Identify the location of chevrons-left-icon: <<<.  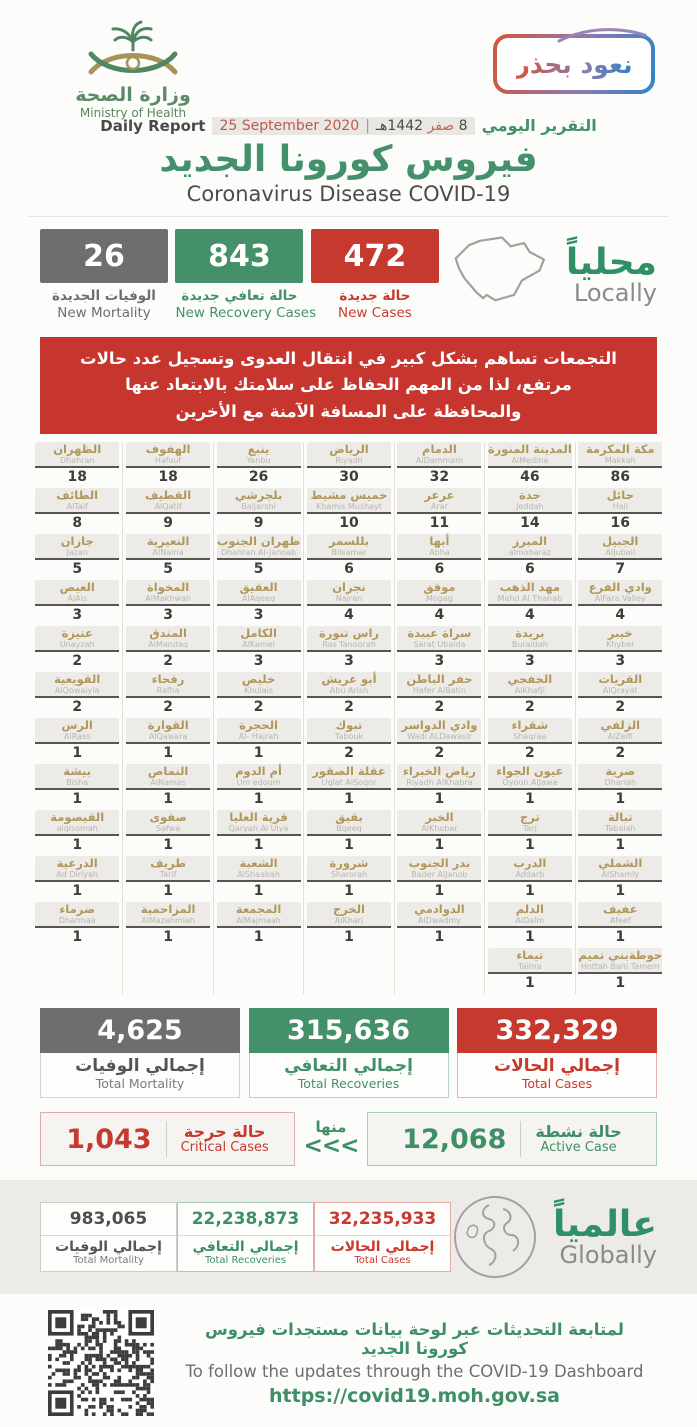
(331, 1146).